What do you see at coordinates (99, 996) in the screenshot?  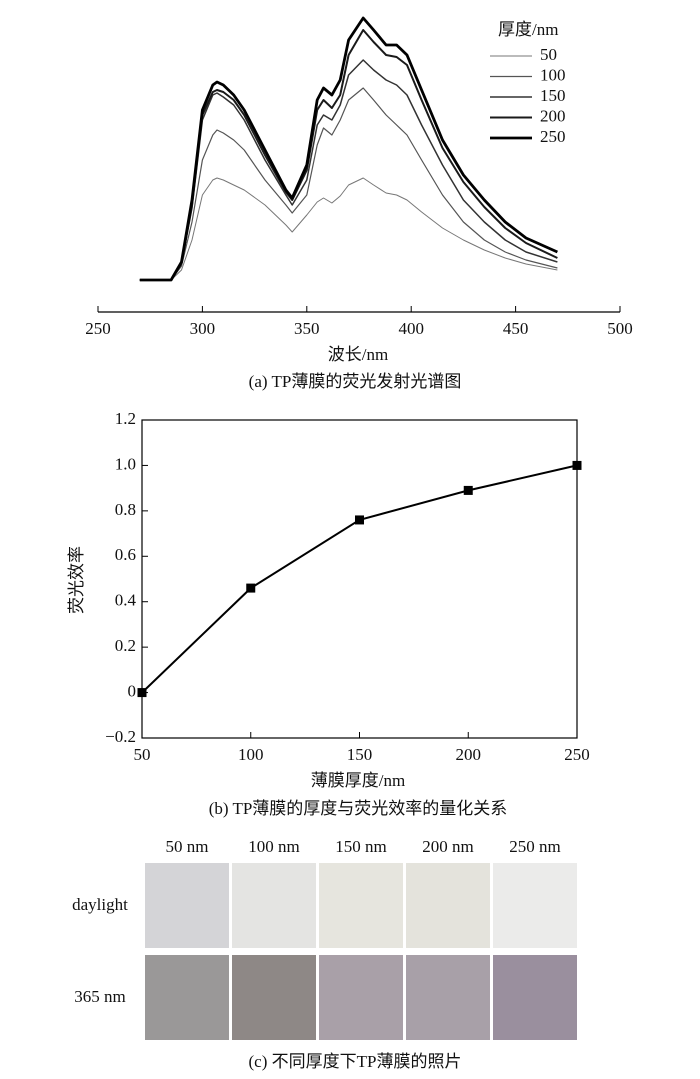 I see `row-label: 365 nm` at bounding box center [99, 996].